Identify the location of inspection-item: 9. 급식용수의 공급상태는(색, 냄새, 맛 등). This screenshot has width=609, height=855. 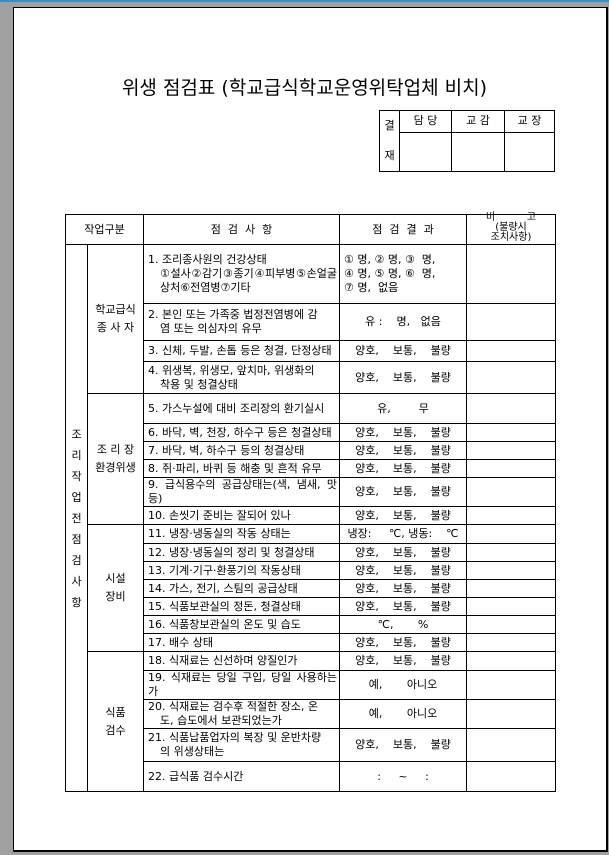
(241, 492).